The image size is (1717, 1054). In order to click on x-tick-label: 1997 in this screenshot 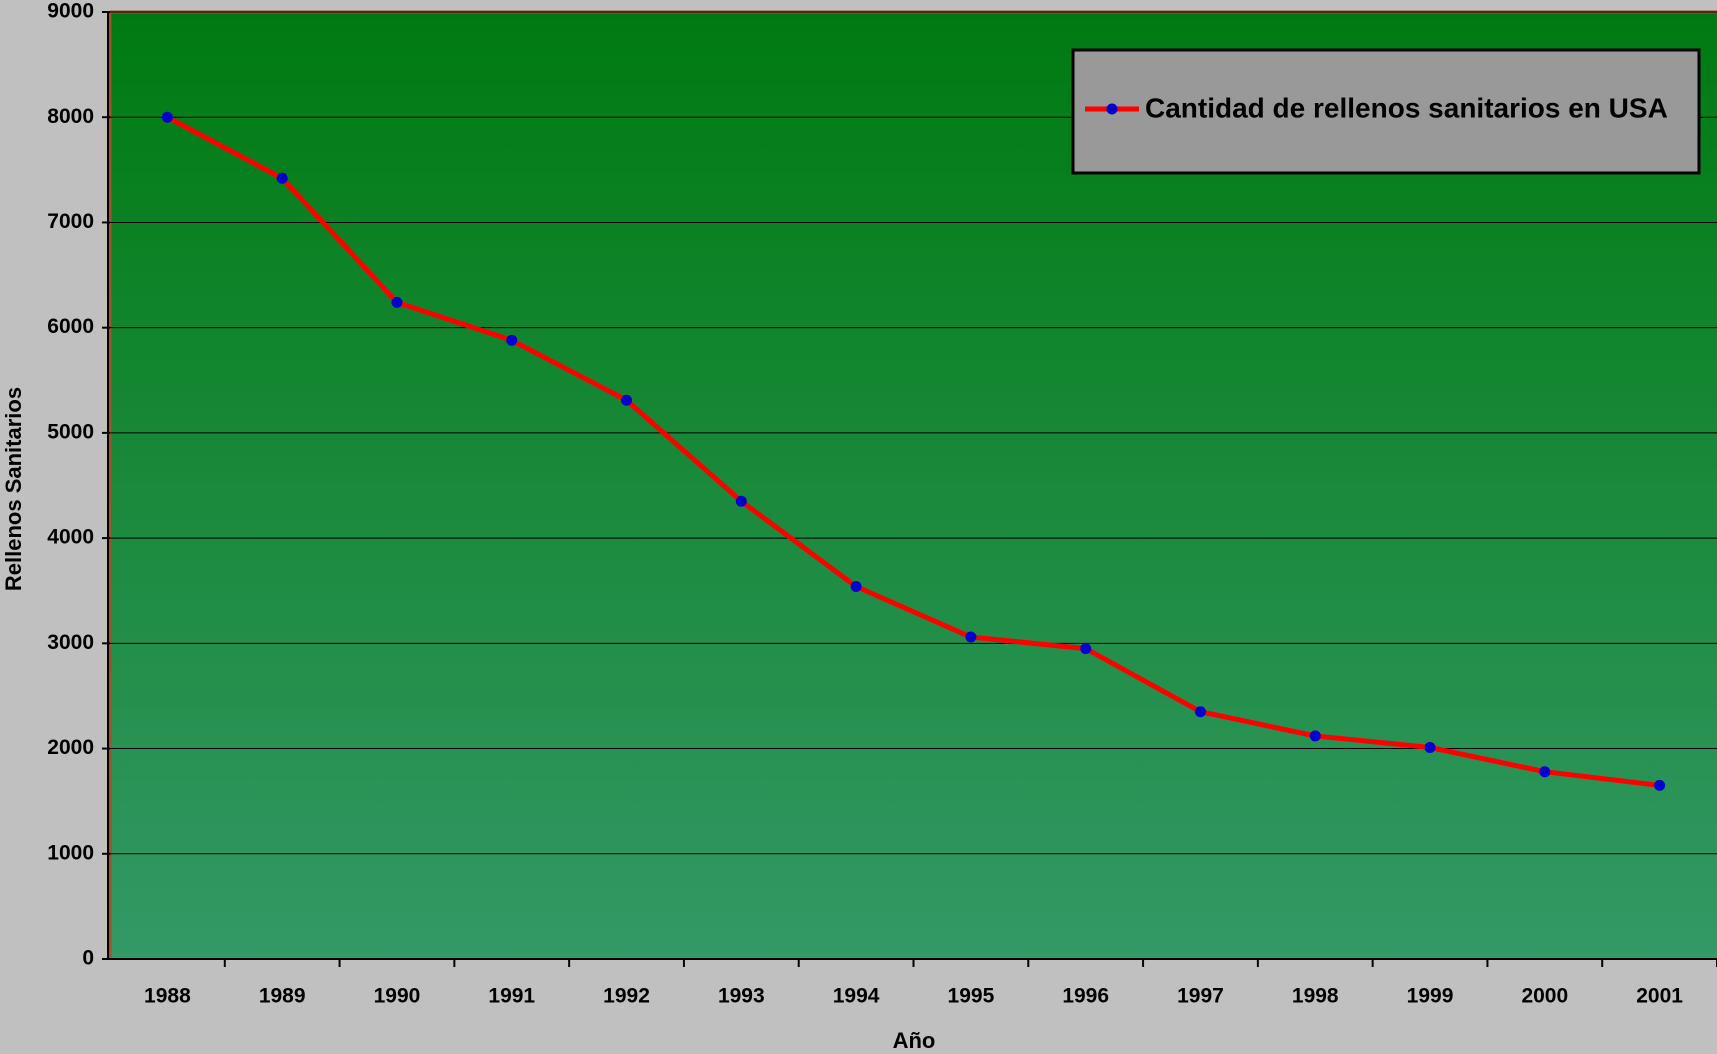, I will do `click(1200, 996)`.